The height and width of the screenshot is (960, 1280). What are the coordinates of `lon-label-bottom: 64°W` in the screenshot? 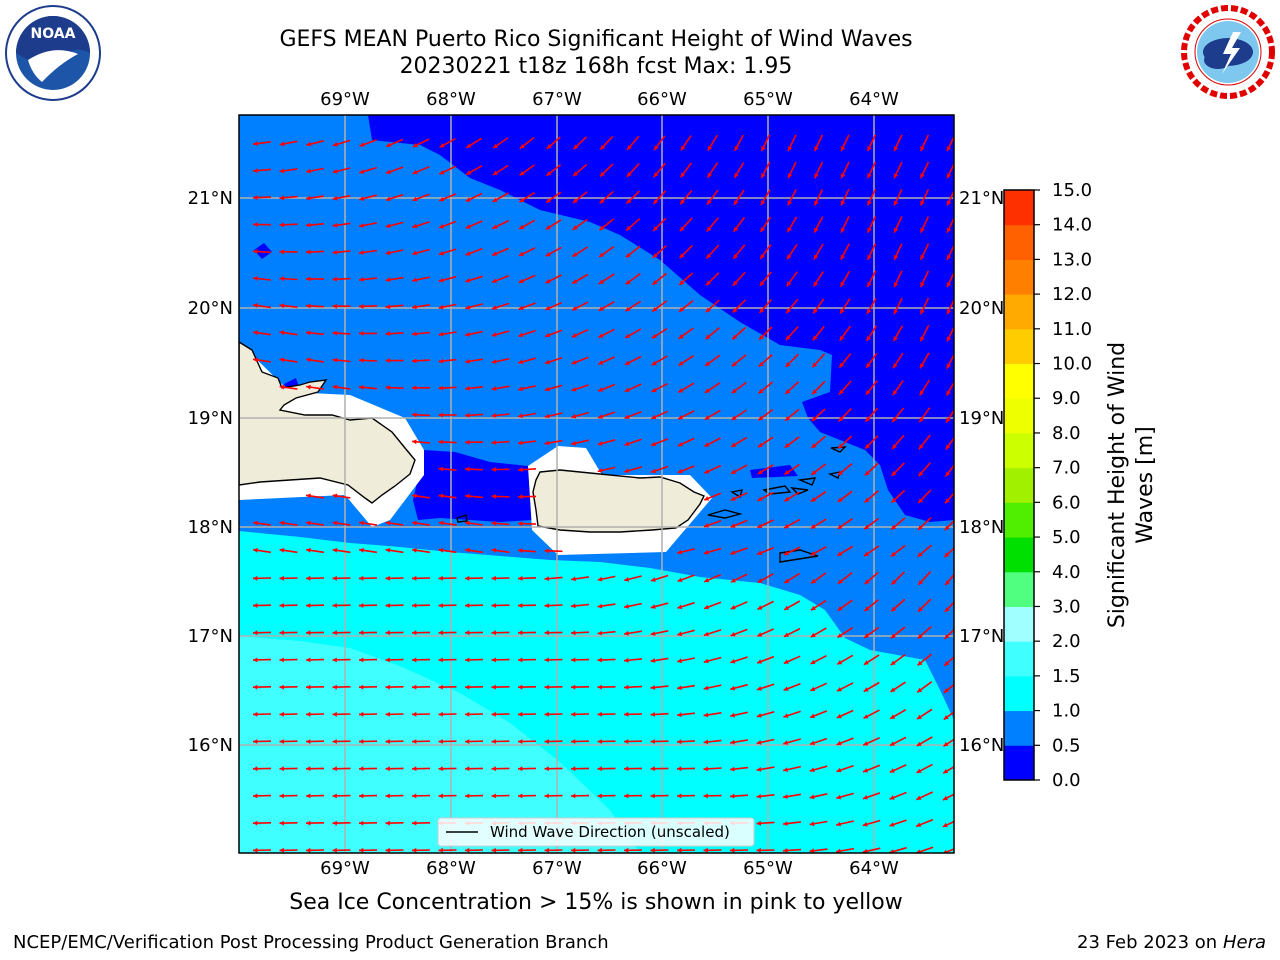 It's located at (874, 868).